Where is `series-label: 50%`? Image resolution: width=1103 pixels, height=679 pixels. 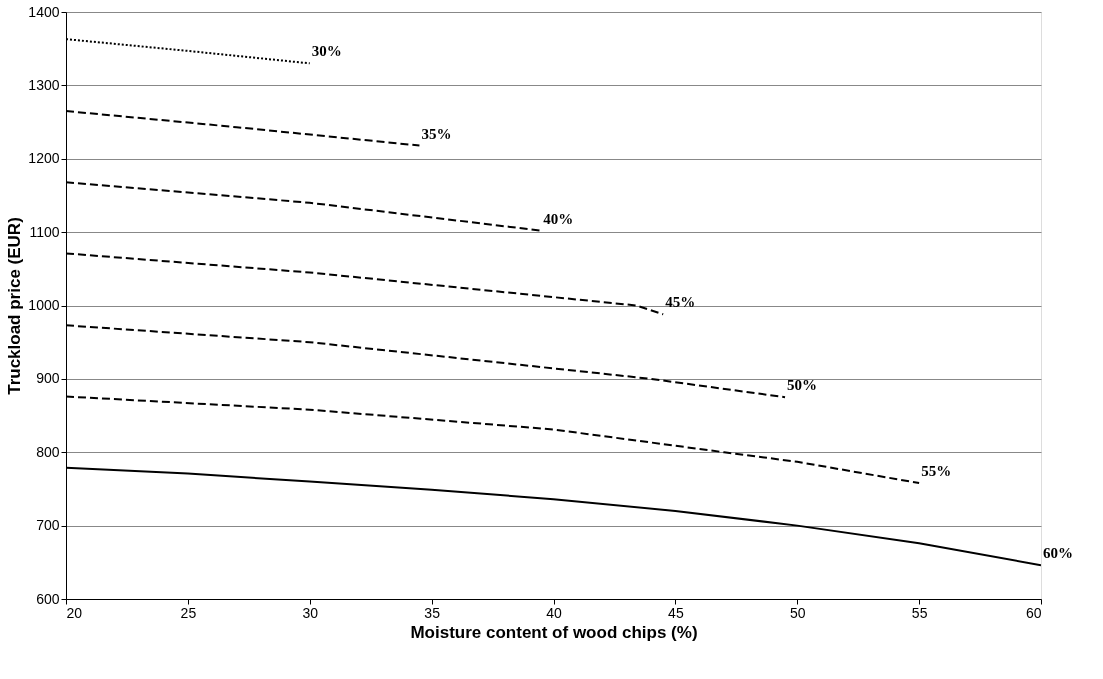
series-label: 50% is located at coordinates (802, 385).